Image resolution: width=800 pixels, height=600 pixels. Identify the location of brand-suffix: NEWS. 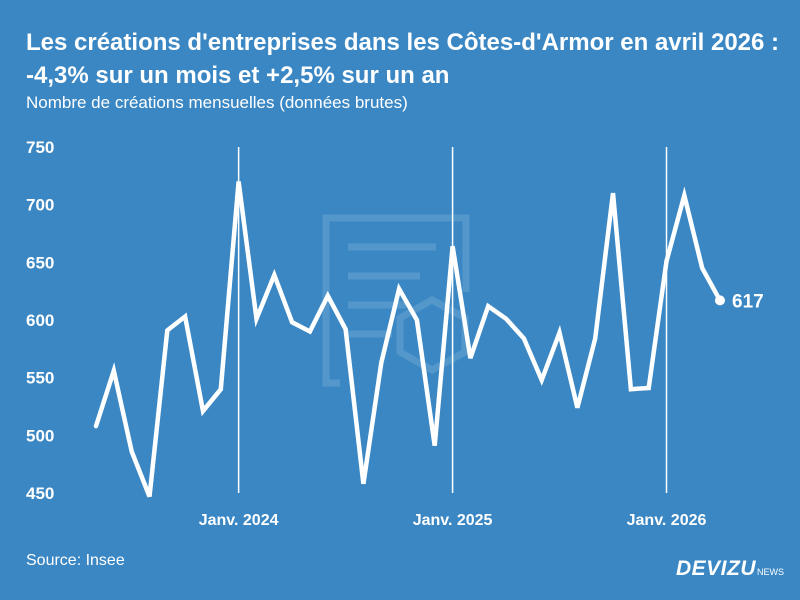
(770, 572).